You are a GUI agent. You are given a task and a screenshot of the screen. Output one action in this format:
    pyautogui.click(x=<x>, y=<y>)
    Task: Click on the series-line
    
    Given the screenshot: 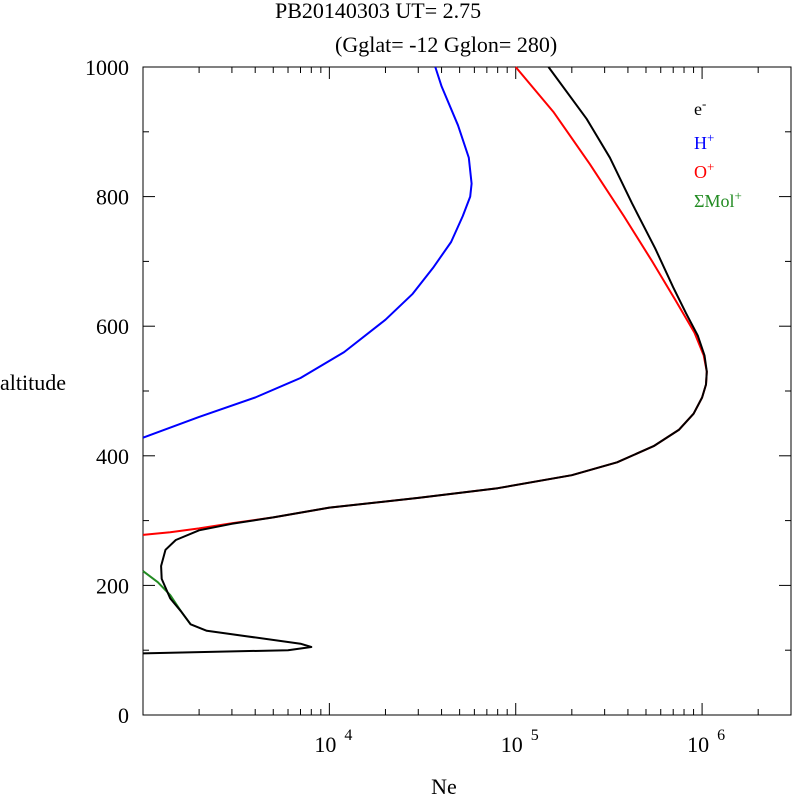 What is the action you would take?
    pyautogui.click(x=167, y=597)
    